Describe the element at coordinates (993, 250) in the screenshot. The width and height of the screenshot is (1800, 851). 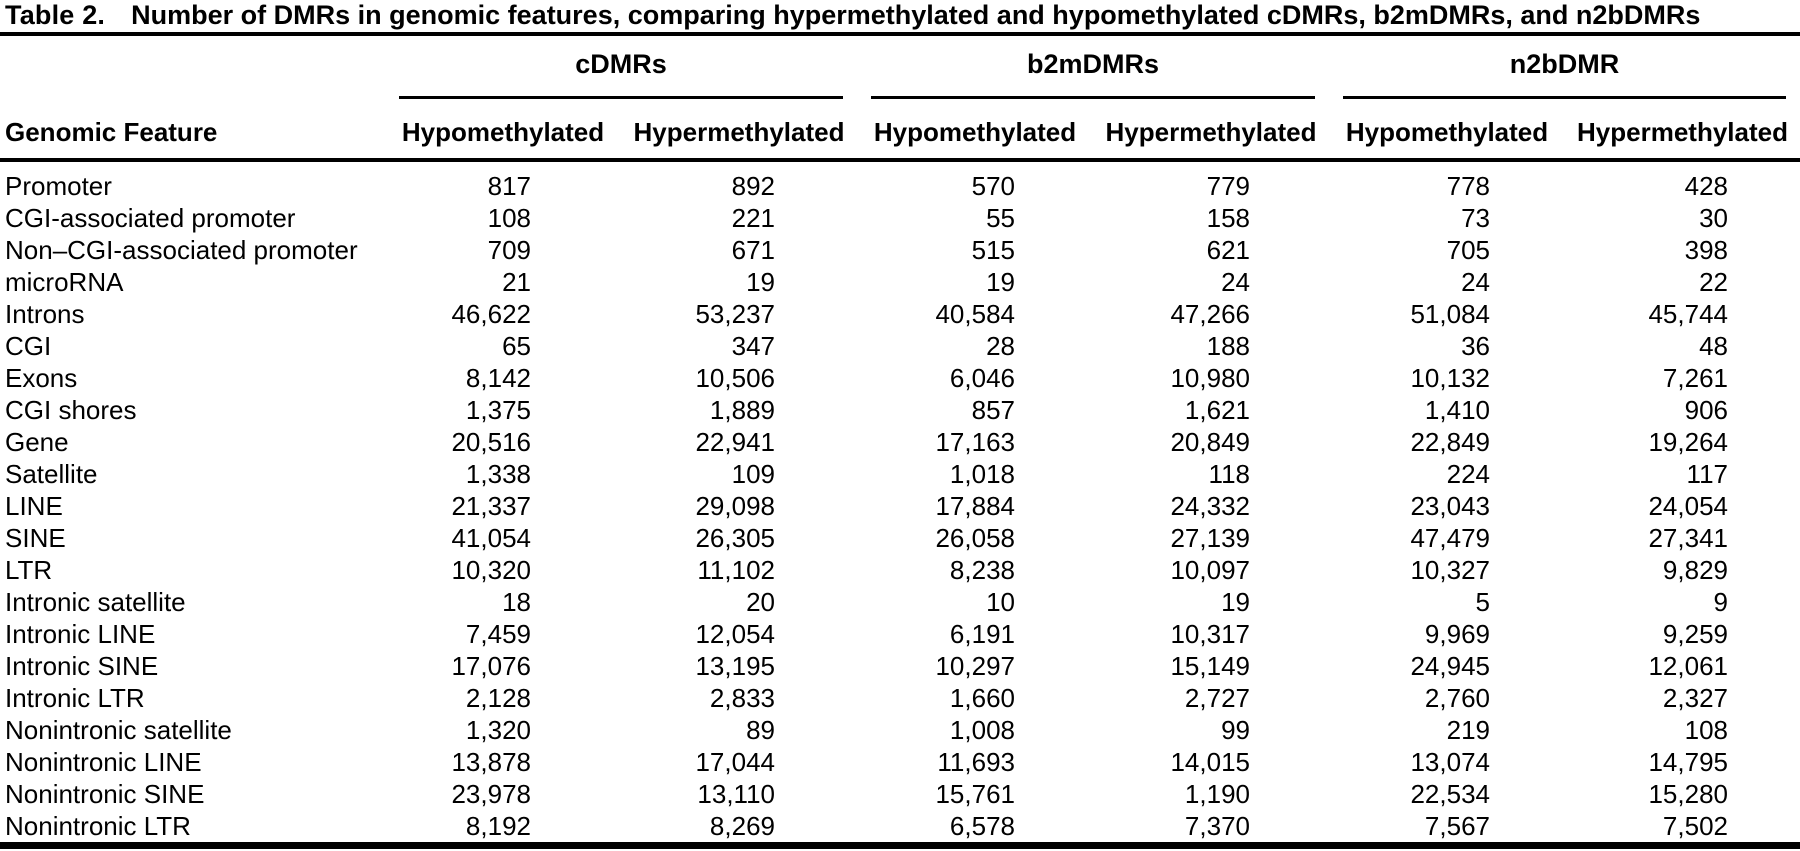
I see `value-cell: 515` at that location.